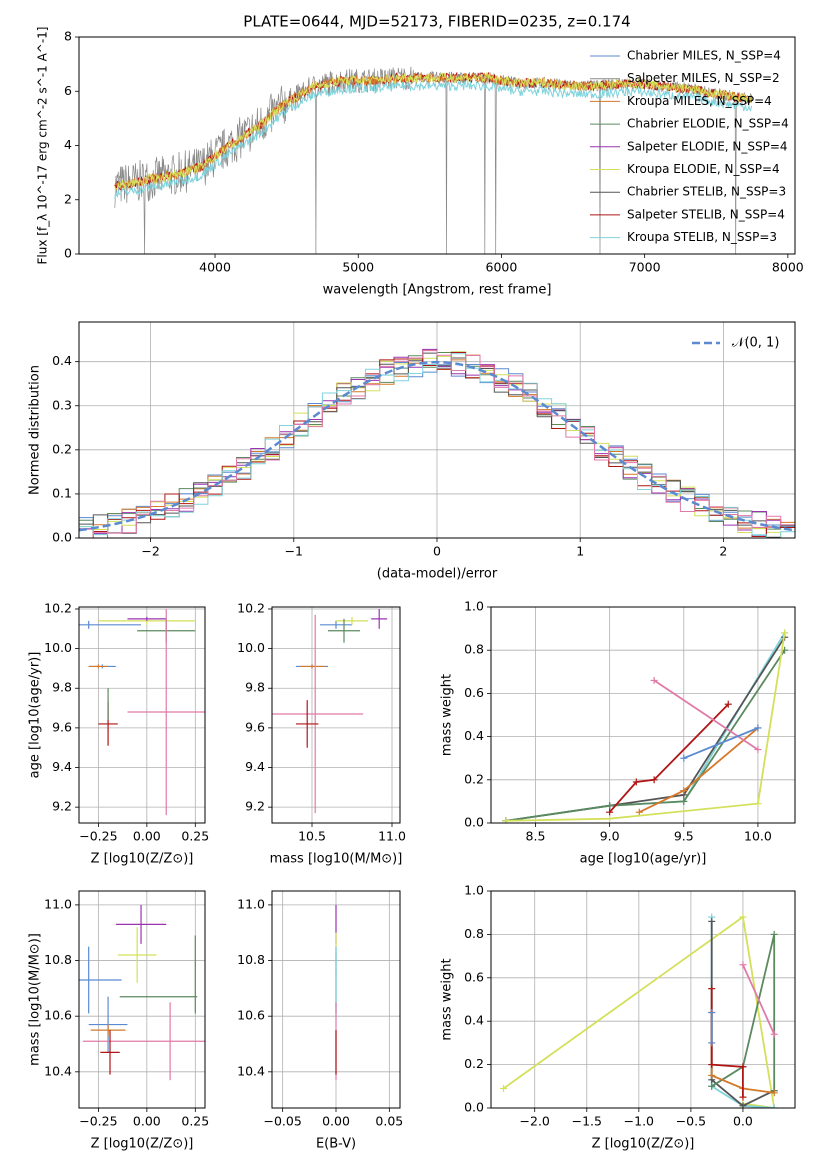  Describe the element at coordinates (703, 78) in the screenshot. I see `legend-label: Salpeter MILES, N_SSP=2` at that location.